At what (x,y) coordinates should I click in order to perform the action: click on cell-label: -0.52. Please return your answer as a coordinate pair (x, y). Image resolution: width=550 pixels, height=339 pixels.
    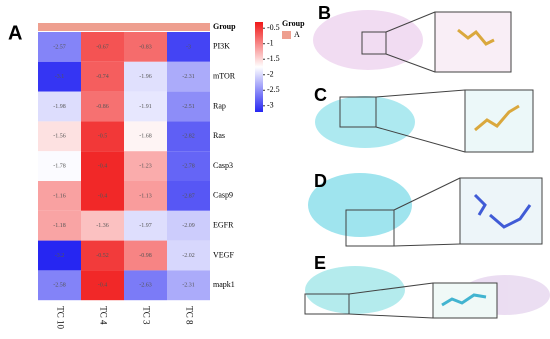
    Looking at the image, I should click on (102, 256).